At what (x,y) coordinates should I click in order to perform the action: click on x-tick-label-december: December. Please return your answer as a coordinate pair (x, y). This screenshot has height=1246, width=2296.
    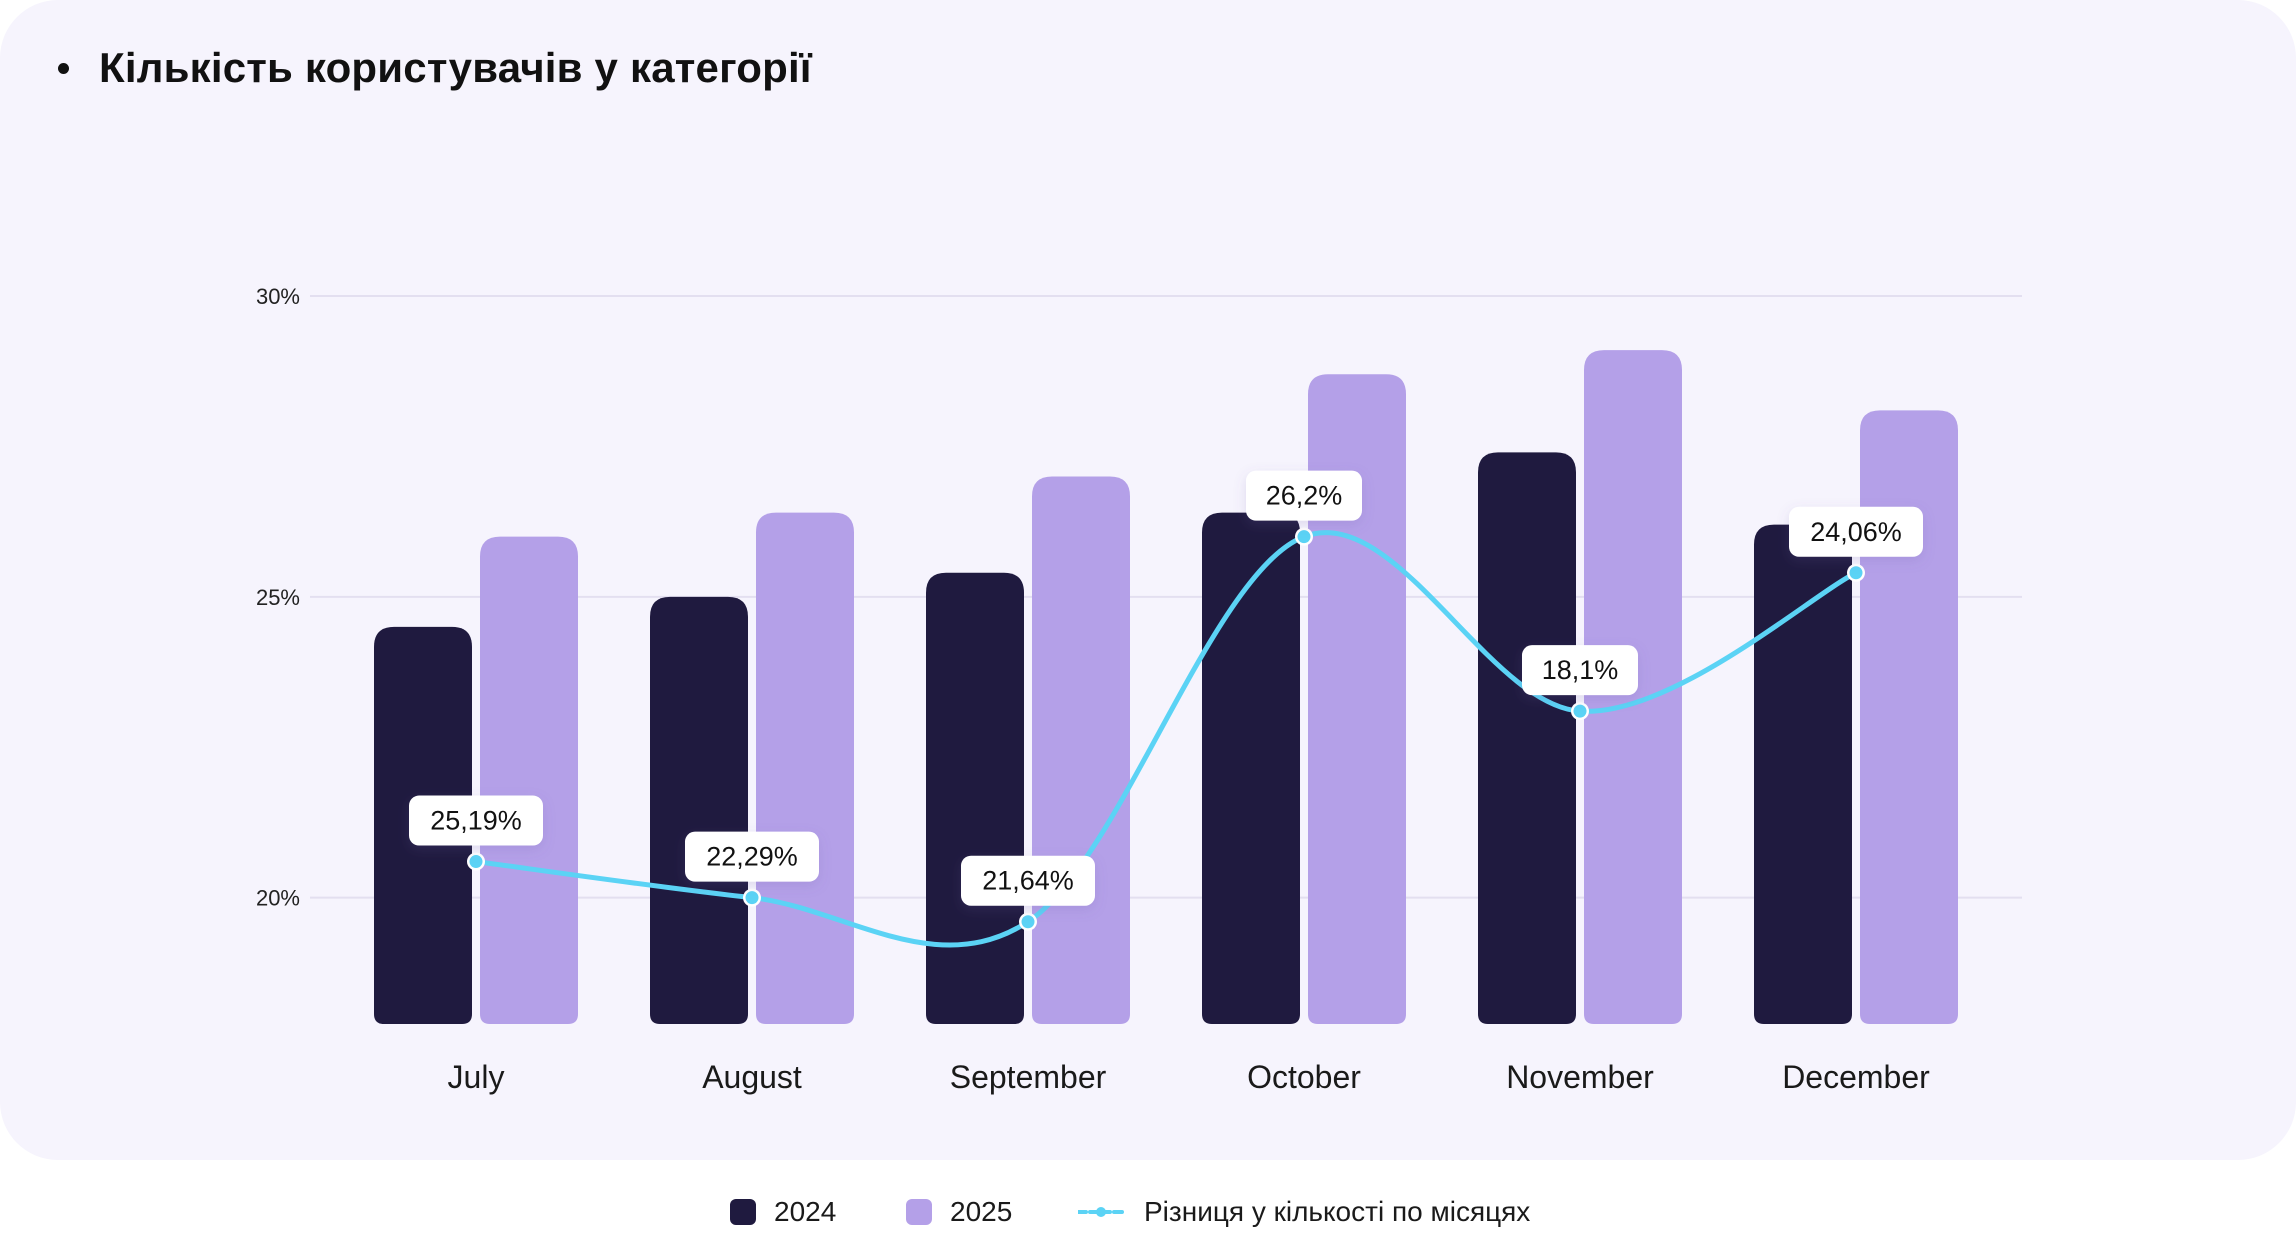
    Looking at the image, I should click on (1856, 1077).